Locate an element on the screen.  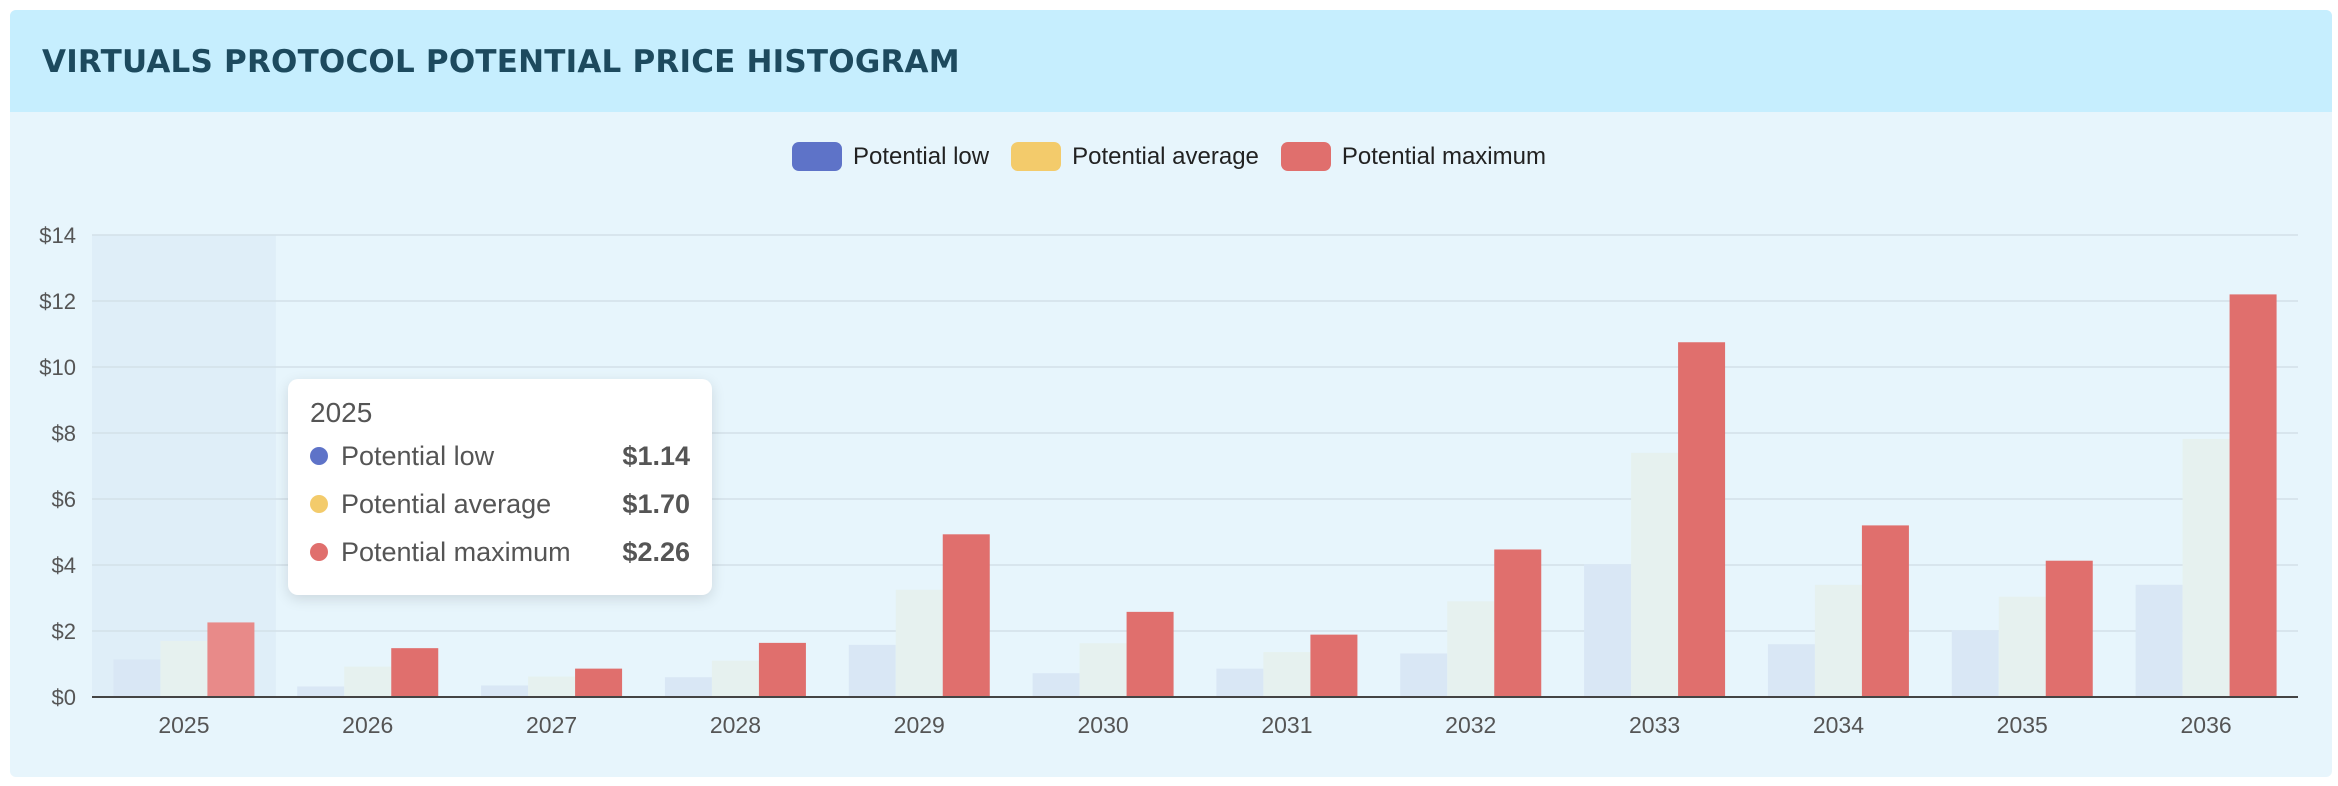
x-tick-label: 2026 is located at coordinates (367, 725).